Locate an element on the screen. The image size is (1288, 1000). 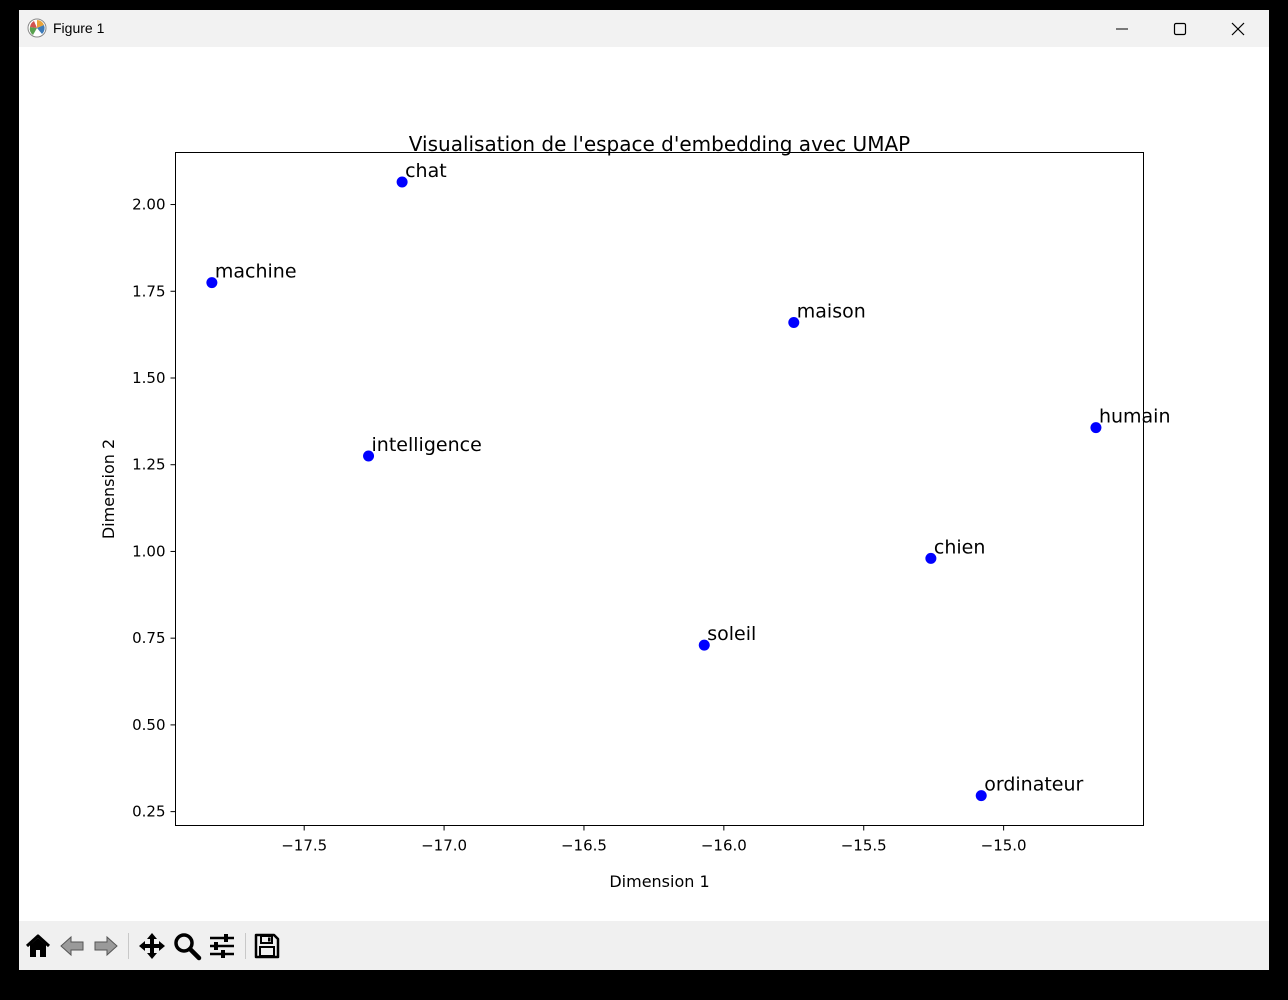
y-tick-label: 0.25 is located at coordinates (148, 812).